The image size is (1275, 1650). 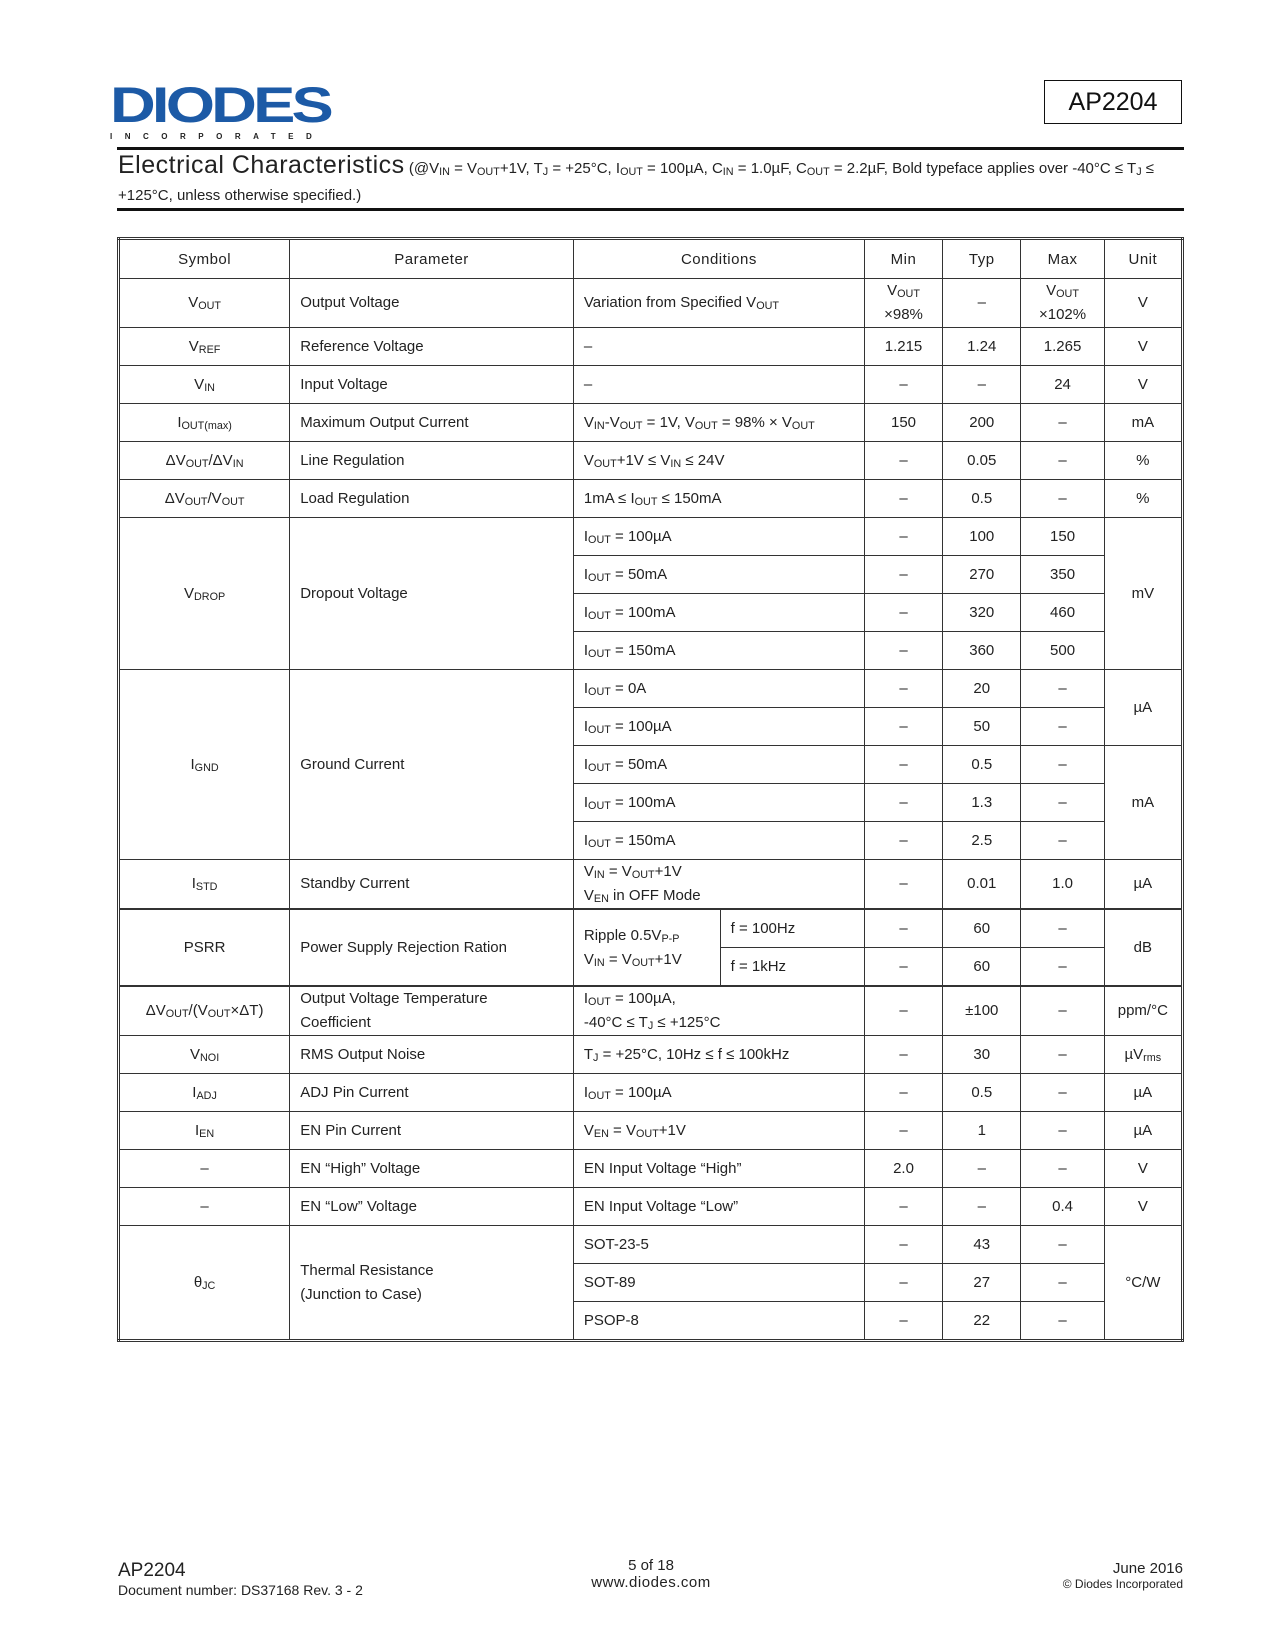 I want to click on symbol-cell: VIN, so click(x=204, y=384).